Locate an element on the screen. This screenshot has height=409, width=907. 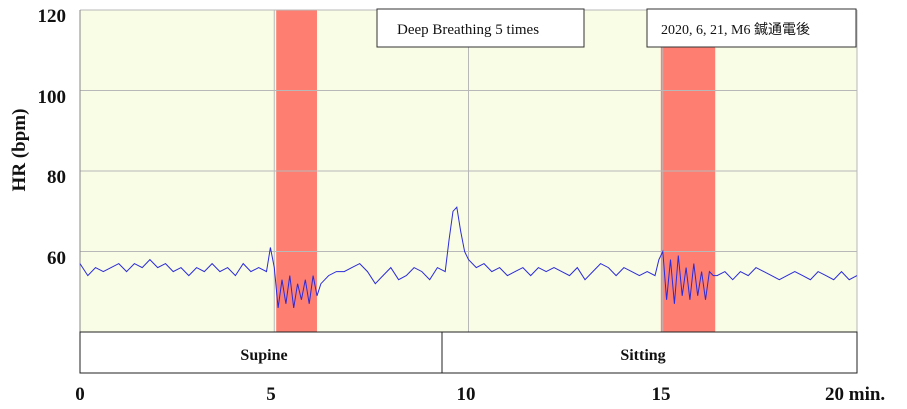
phase-supine-box is located at coordinates (261, 352).